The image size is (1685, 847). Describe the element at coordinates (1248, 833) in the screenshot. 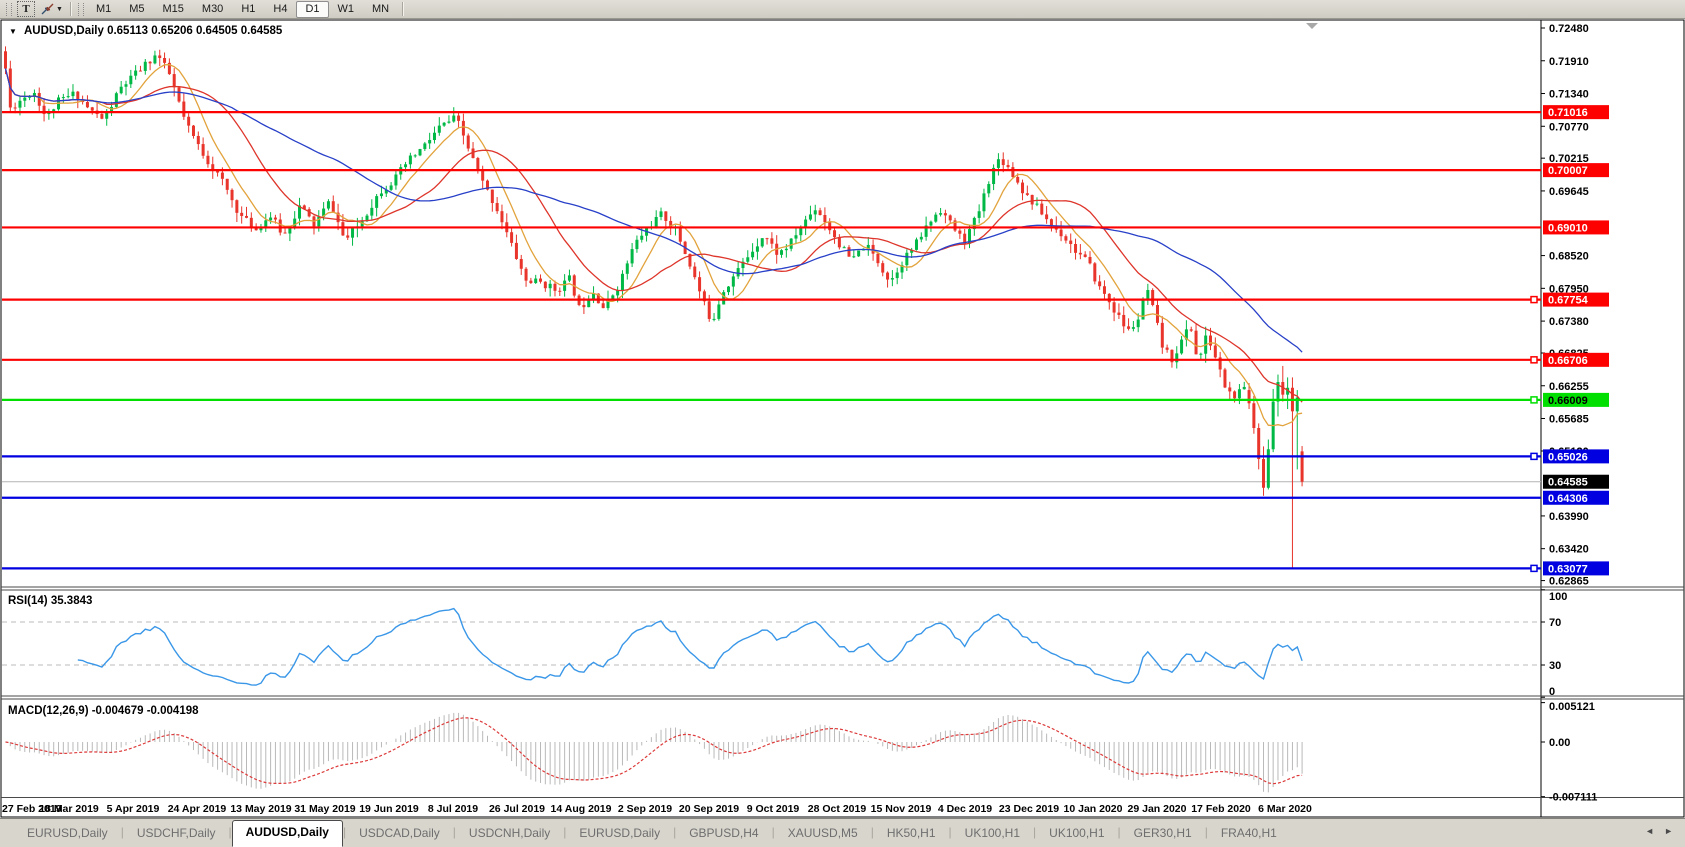

I see `chart-tab-FRA40-H1: FRA40,H1` at that location.